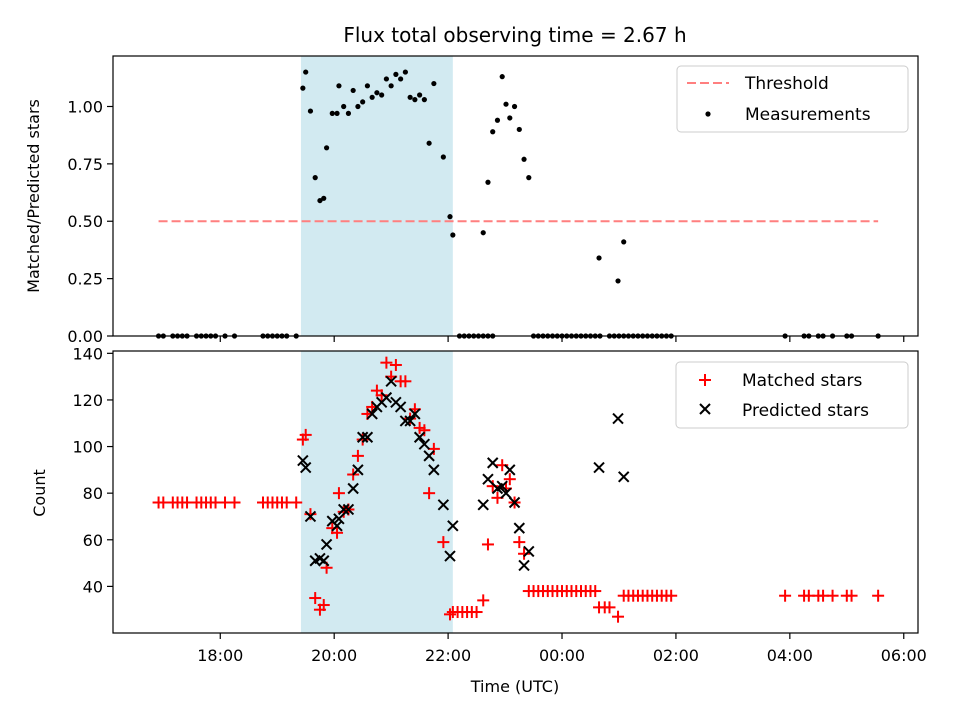  What do you see at coordinates (85, 336) in the screenshot?
I see `y-tick-label: 0.00` at bounding box center [85, 336].